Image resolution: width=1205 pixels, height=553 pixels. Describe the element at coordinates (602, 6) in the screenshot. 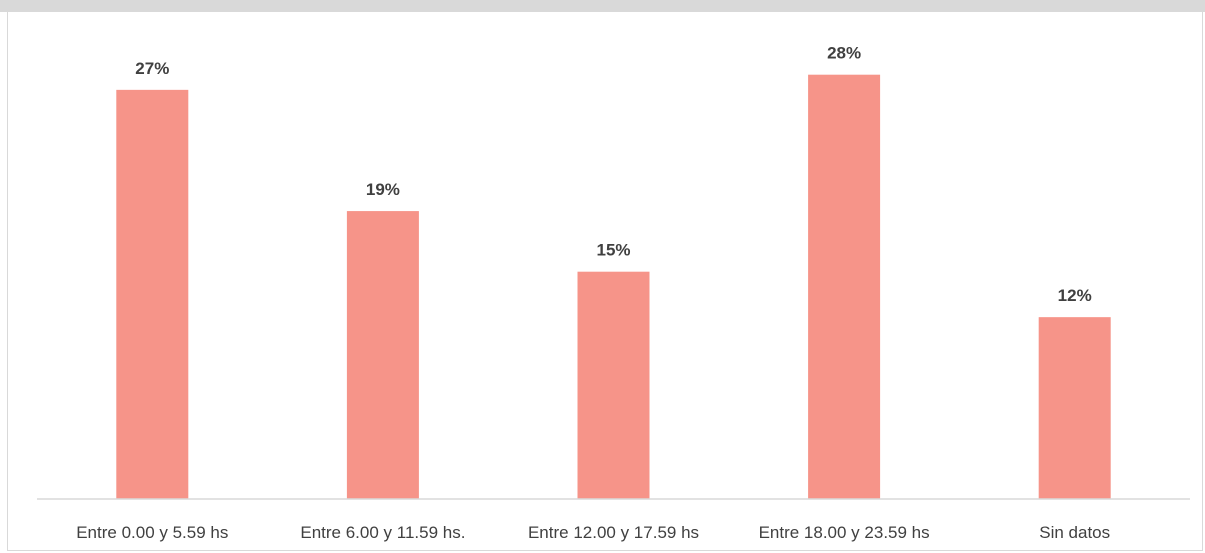

I see `top-border-strip` at that location.